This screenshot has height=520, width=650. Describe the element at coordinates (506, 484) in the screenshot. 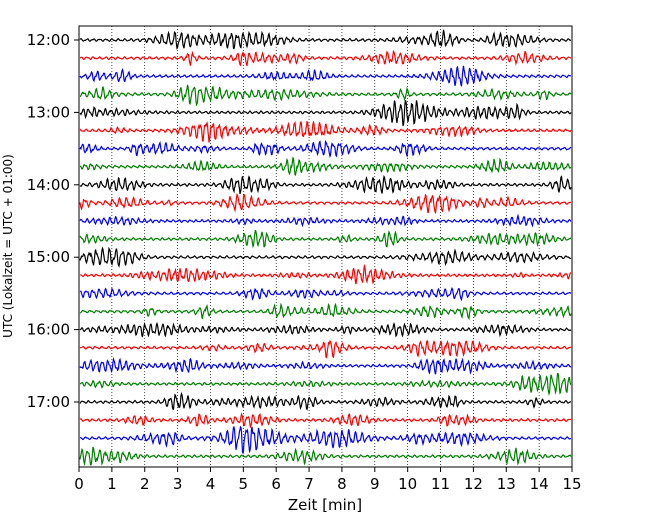

I see `x-tick-label: 13` at that location.